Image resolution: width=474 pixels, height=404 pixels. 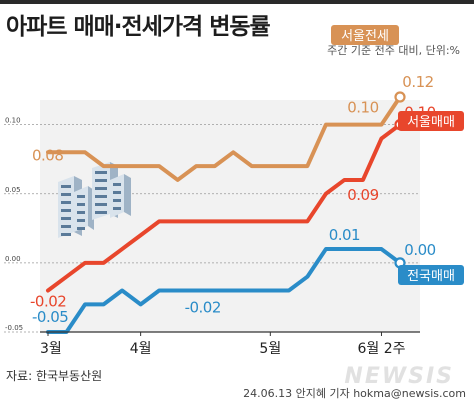 What do you see at coordinates (362, 108) in the screenshot?
I see `data-label: 0.10` at bounding box center [362, 108].